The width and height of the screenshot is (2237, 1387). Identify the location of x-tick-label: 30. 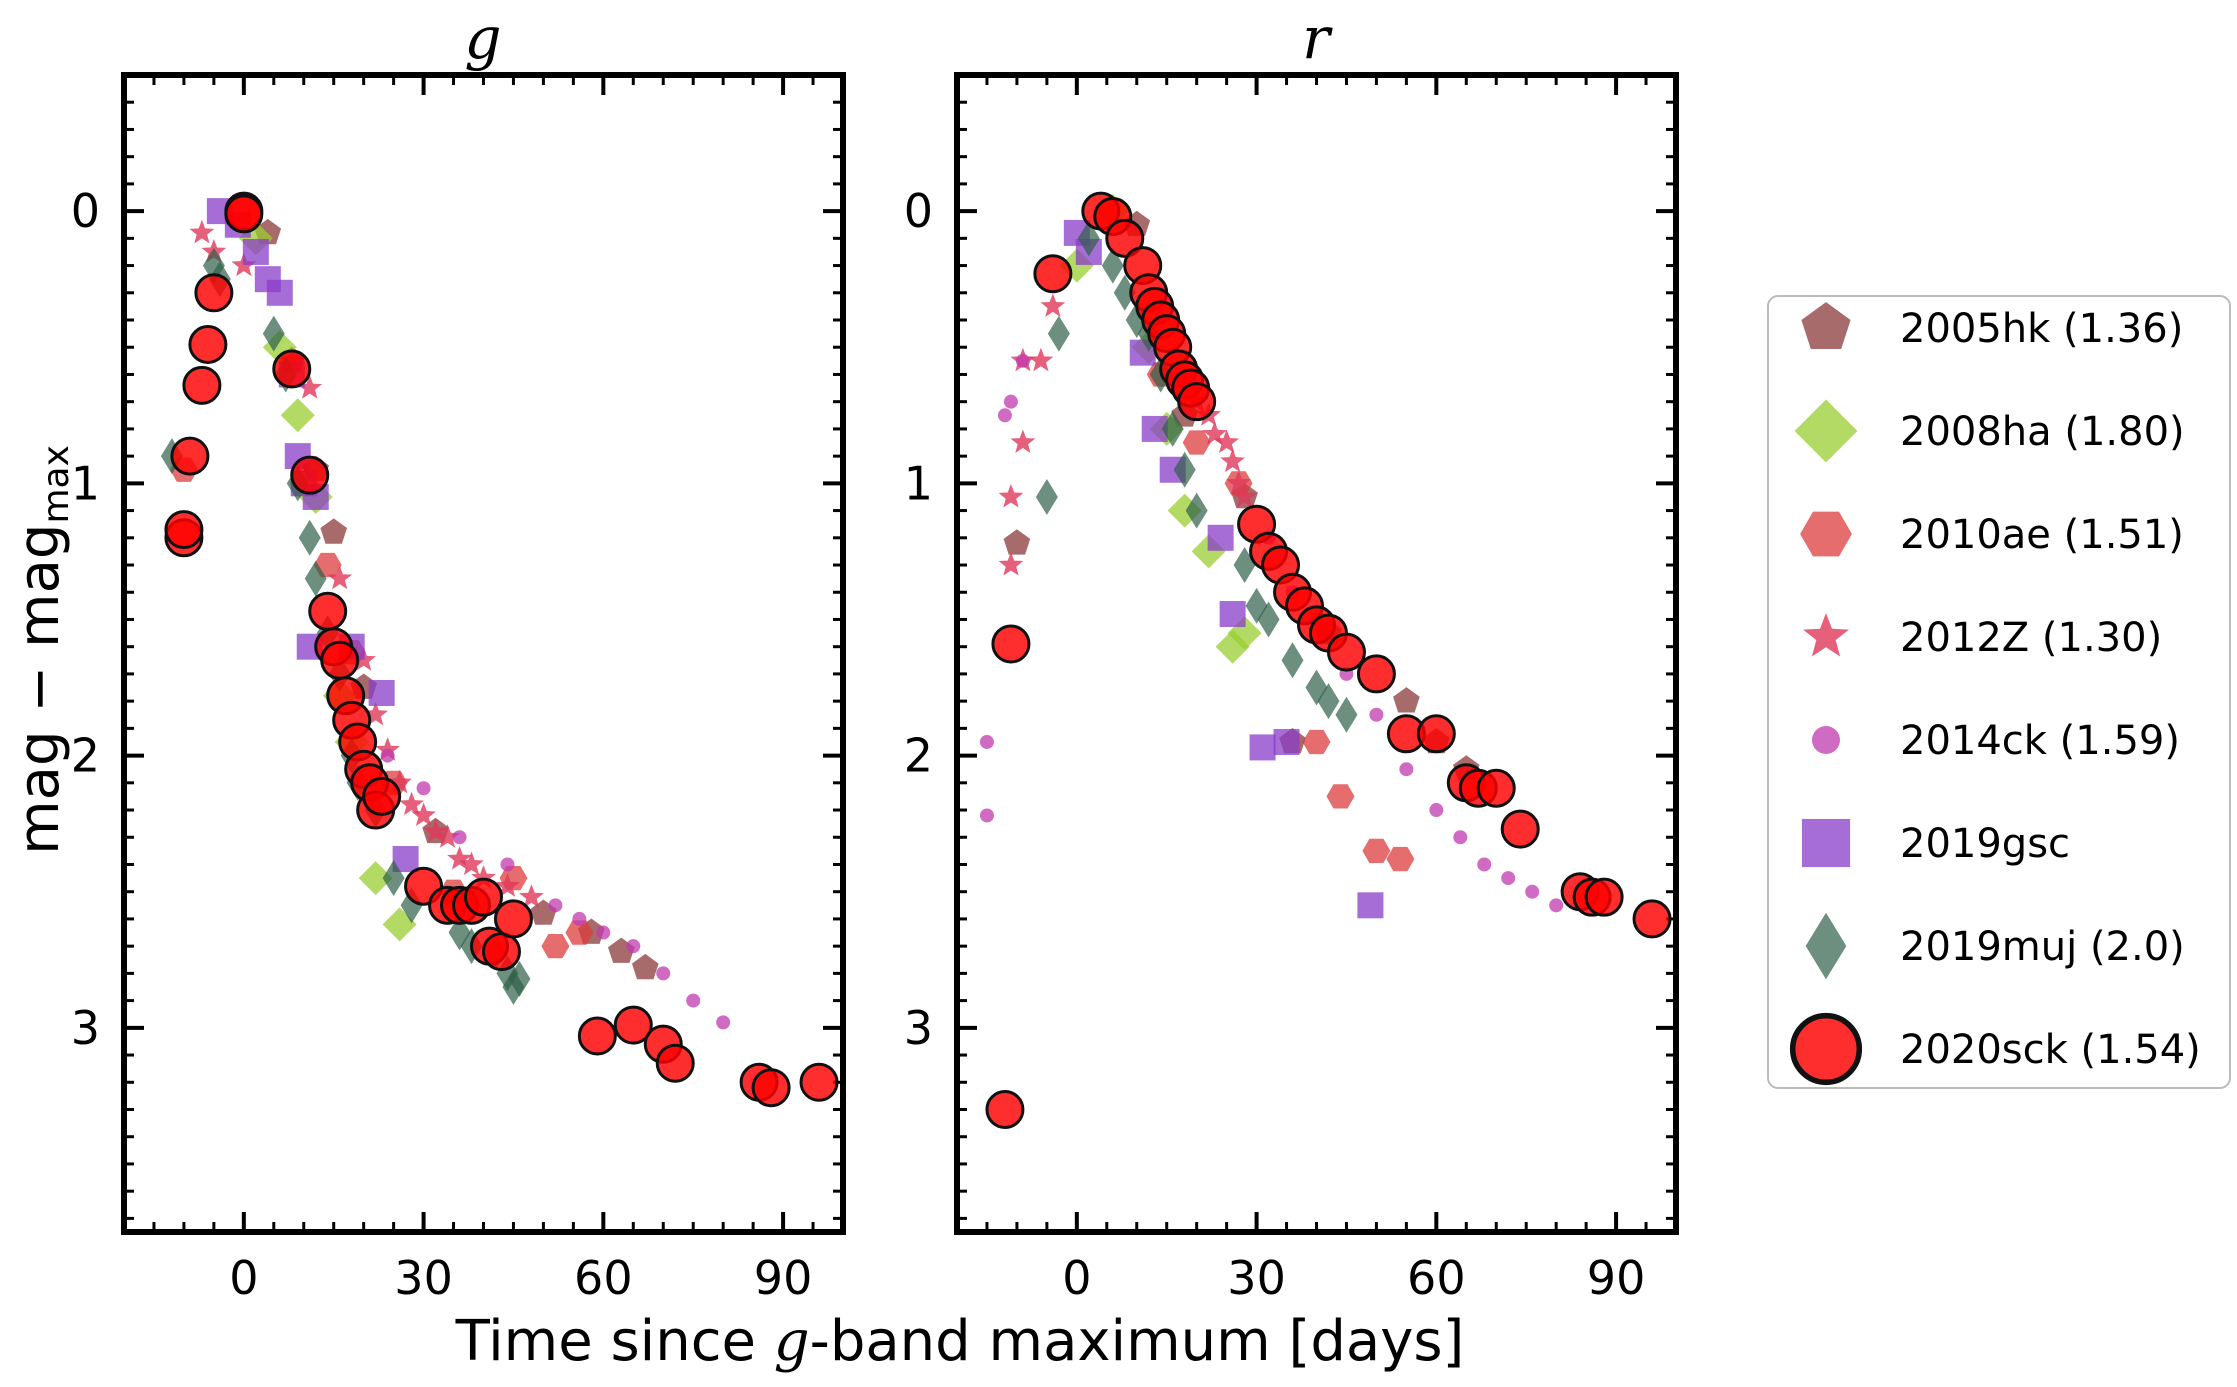
(1256, 1278).